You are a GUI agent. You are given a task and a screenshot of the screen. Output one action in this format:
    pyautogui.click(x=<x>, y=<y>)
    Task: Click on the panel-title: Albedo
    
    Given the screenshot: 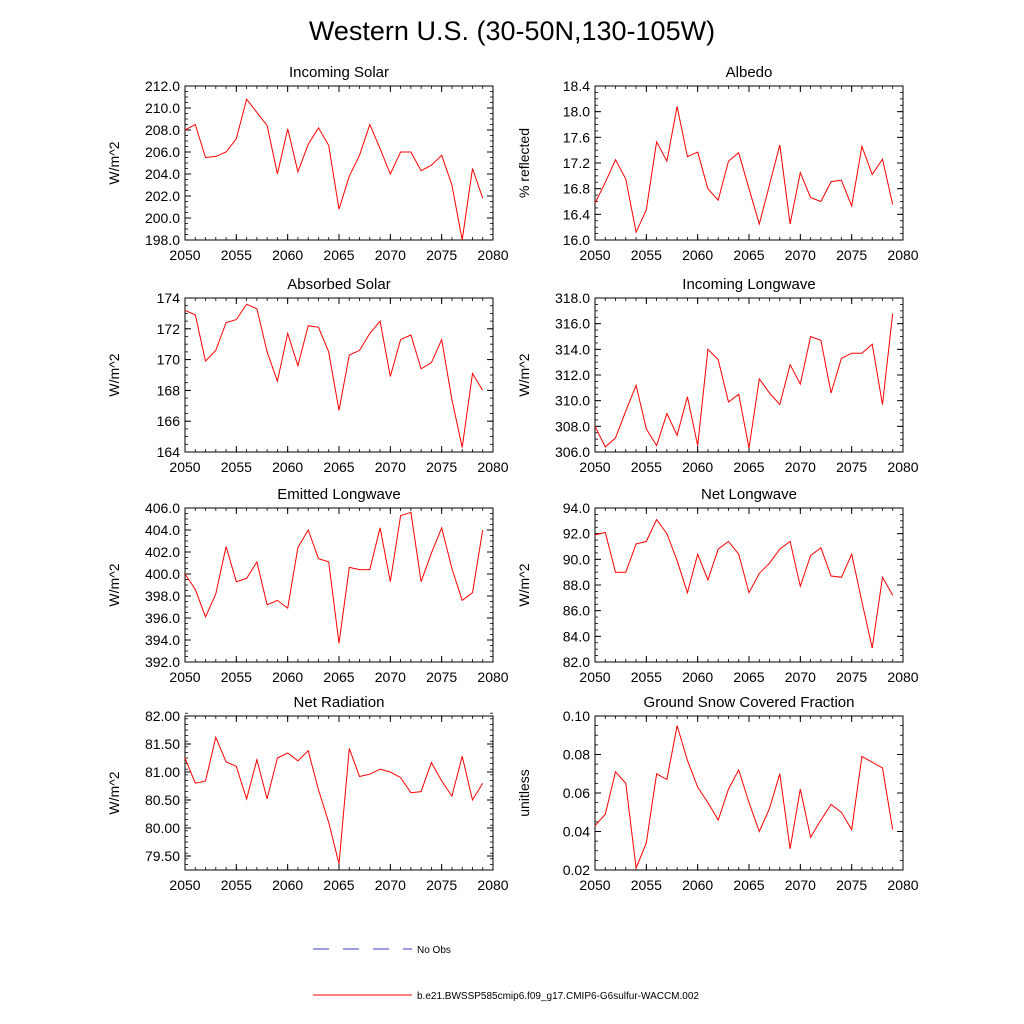 What is the action you would take?
    pyautogui.click(x=749, y=72)
    